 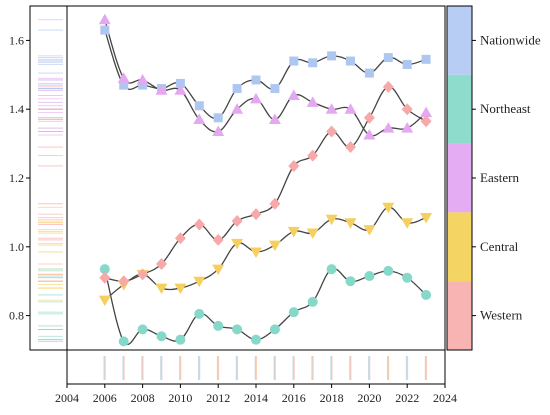 I want to click on legend-swatch-northeast, so click(x=459, y=109).